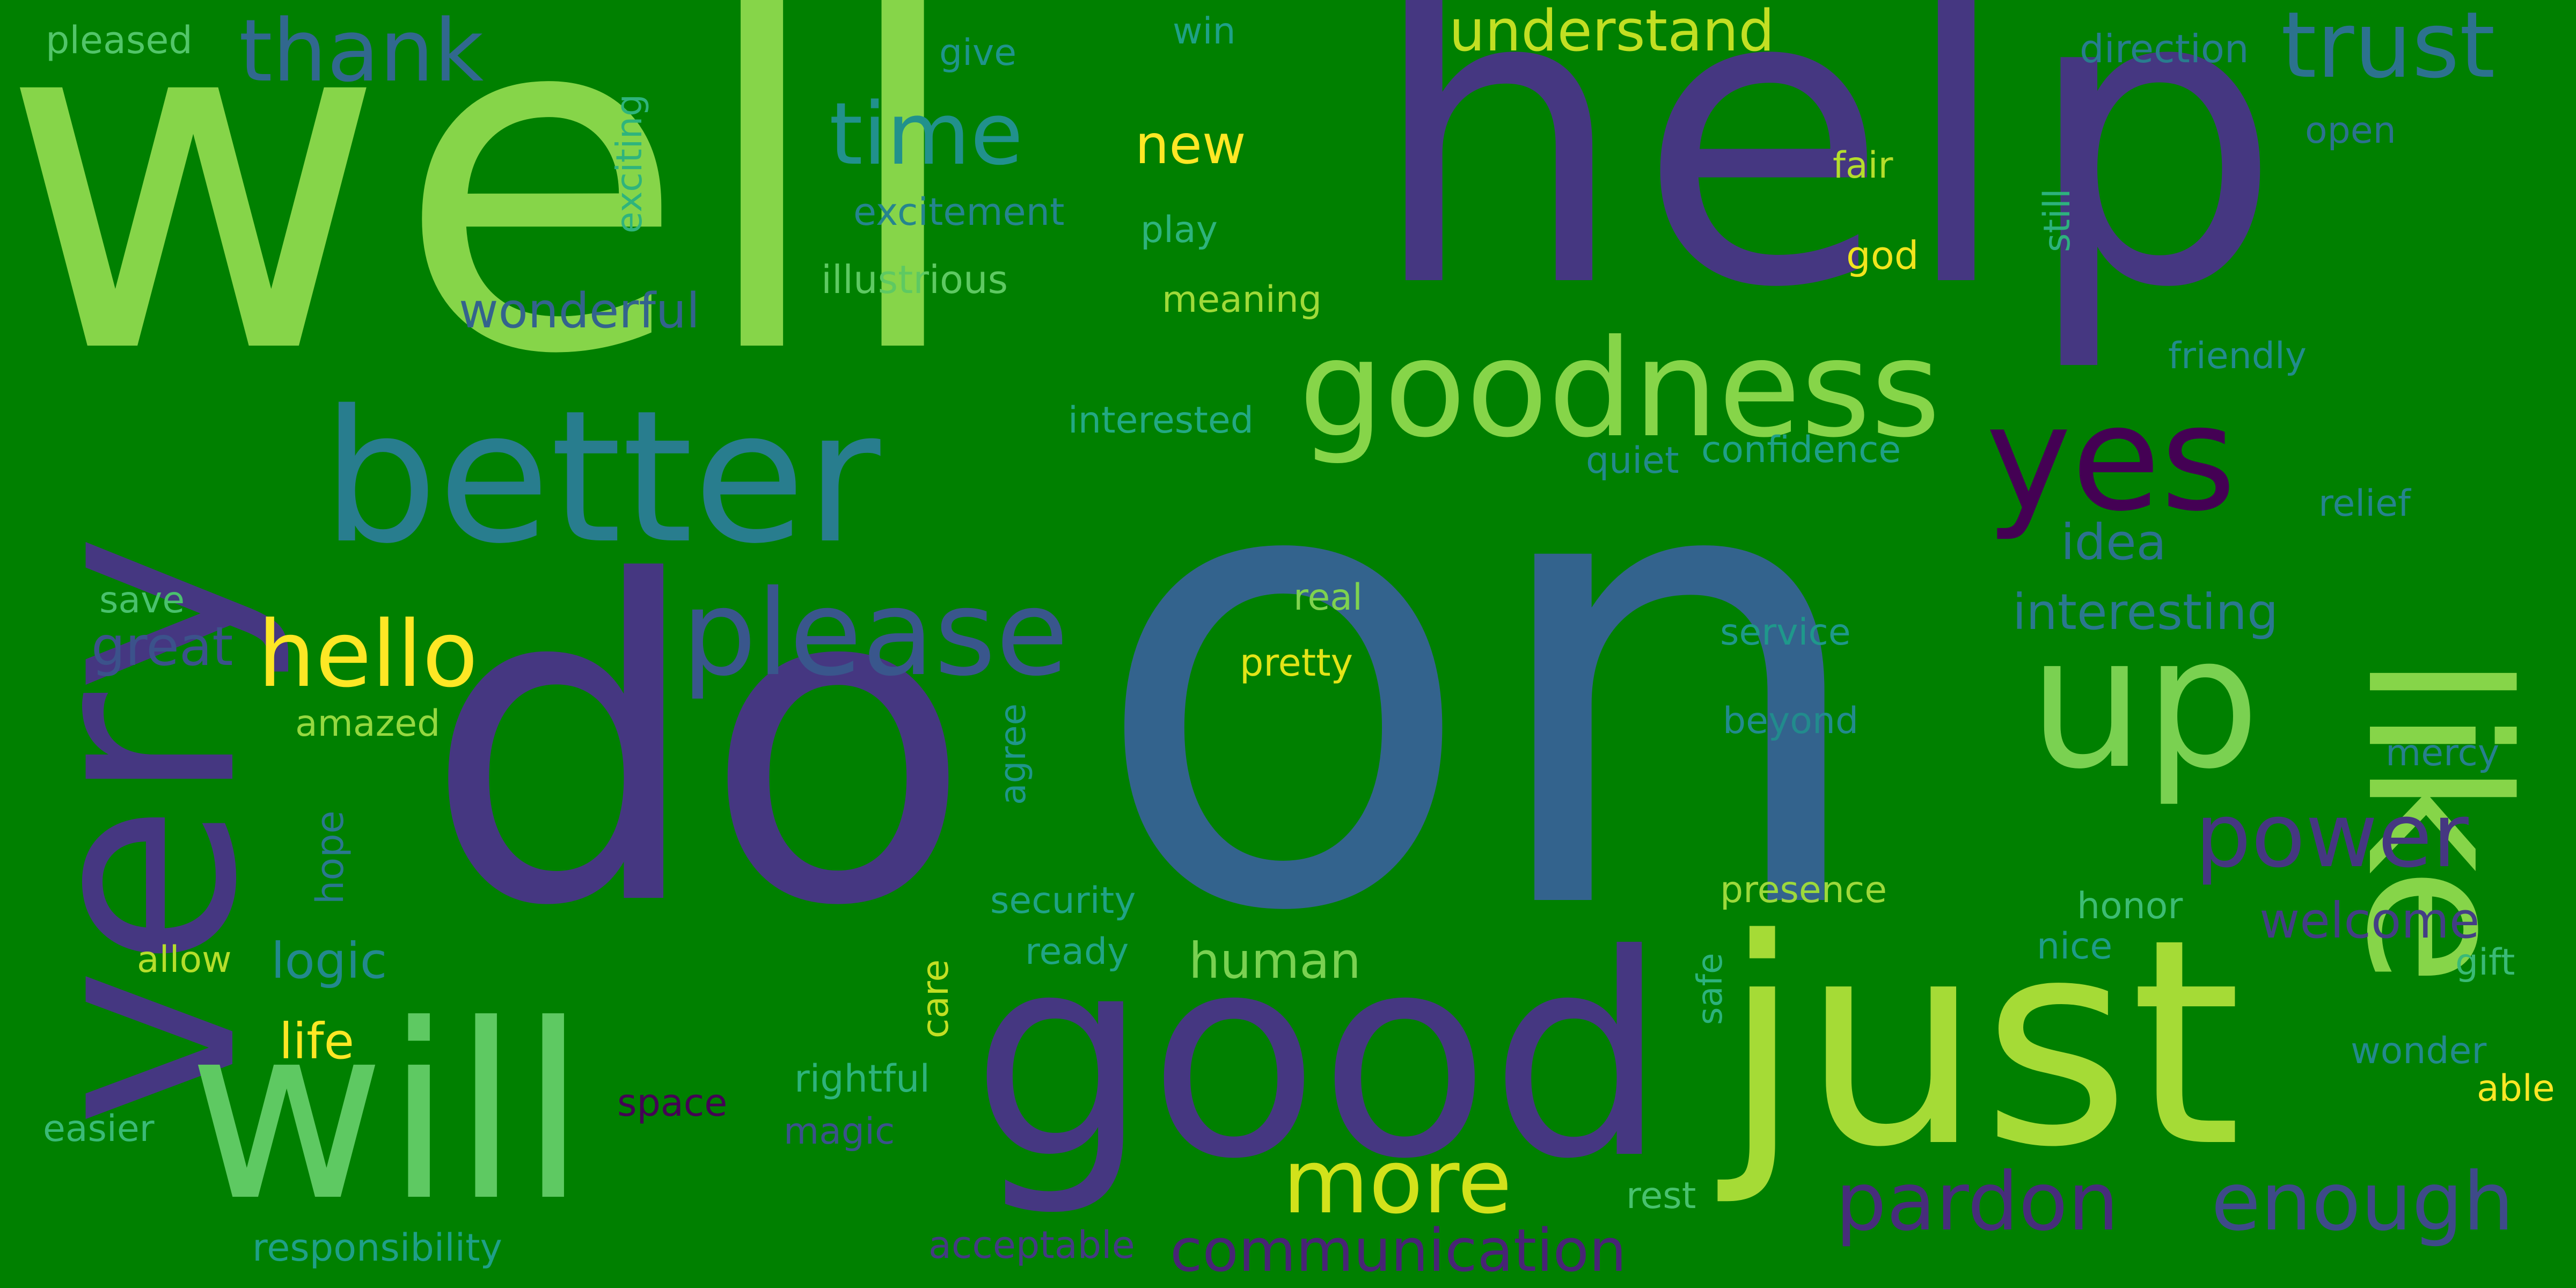  What do you see at coordinates (2364, 503) in the screenshot?
I see `word-relief: relief` at bounding box center [2364, 503].